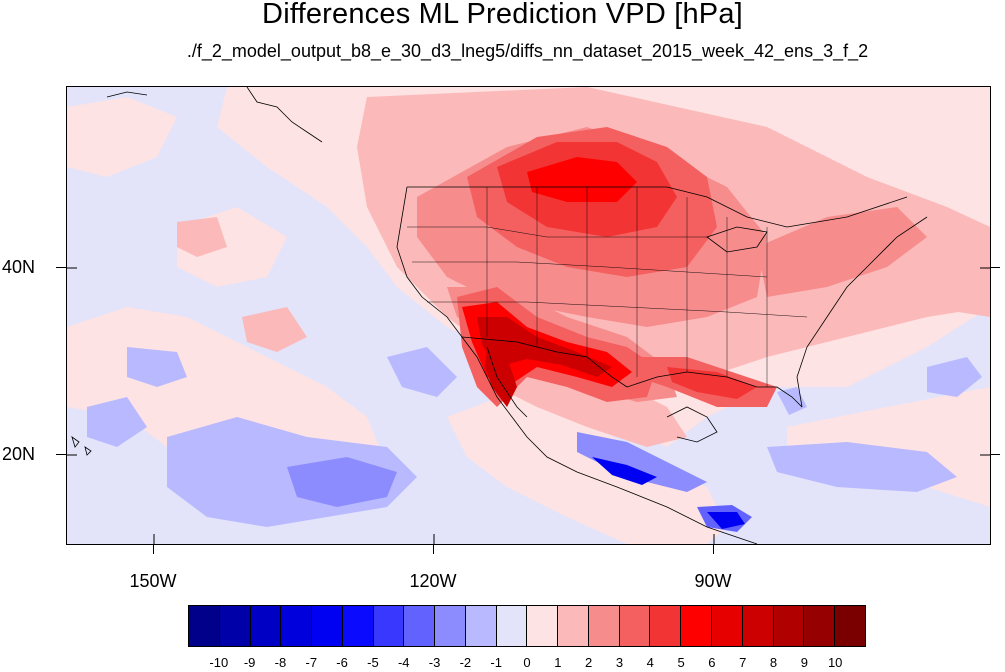  What do you see at coordinates (311, 662) in the screenshot?
I see `colorbar-label: -7` at bounding box center [311, 662].